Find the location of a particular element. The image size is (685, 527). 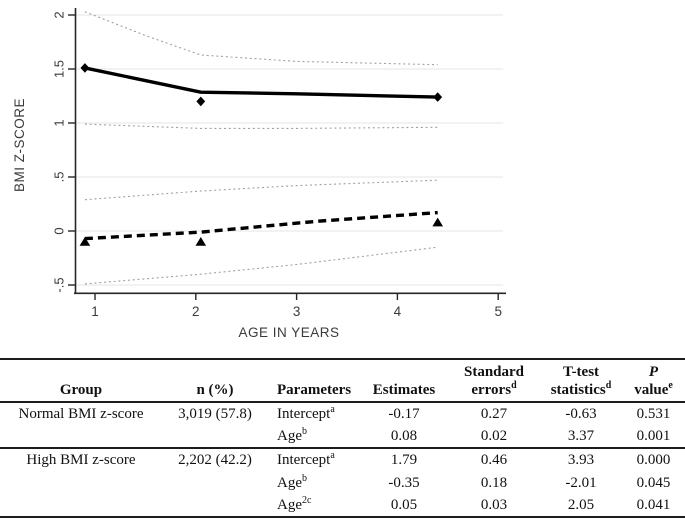

table-row: Ageb 0.08 0.02 3.37 0.001 is located at coordinates (342, 436).